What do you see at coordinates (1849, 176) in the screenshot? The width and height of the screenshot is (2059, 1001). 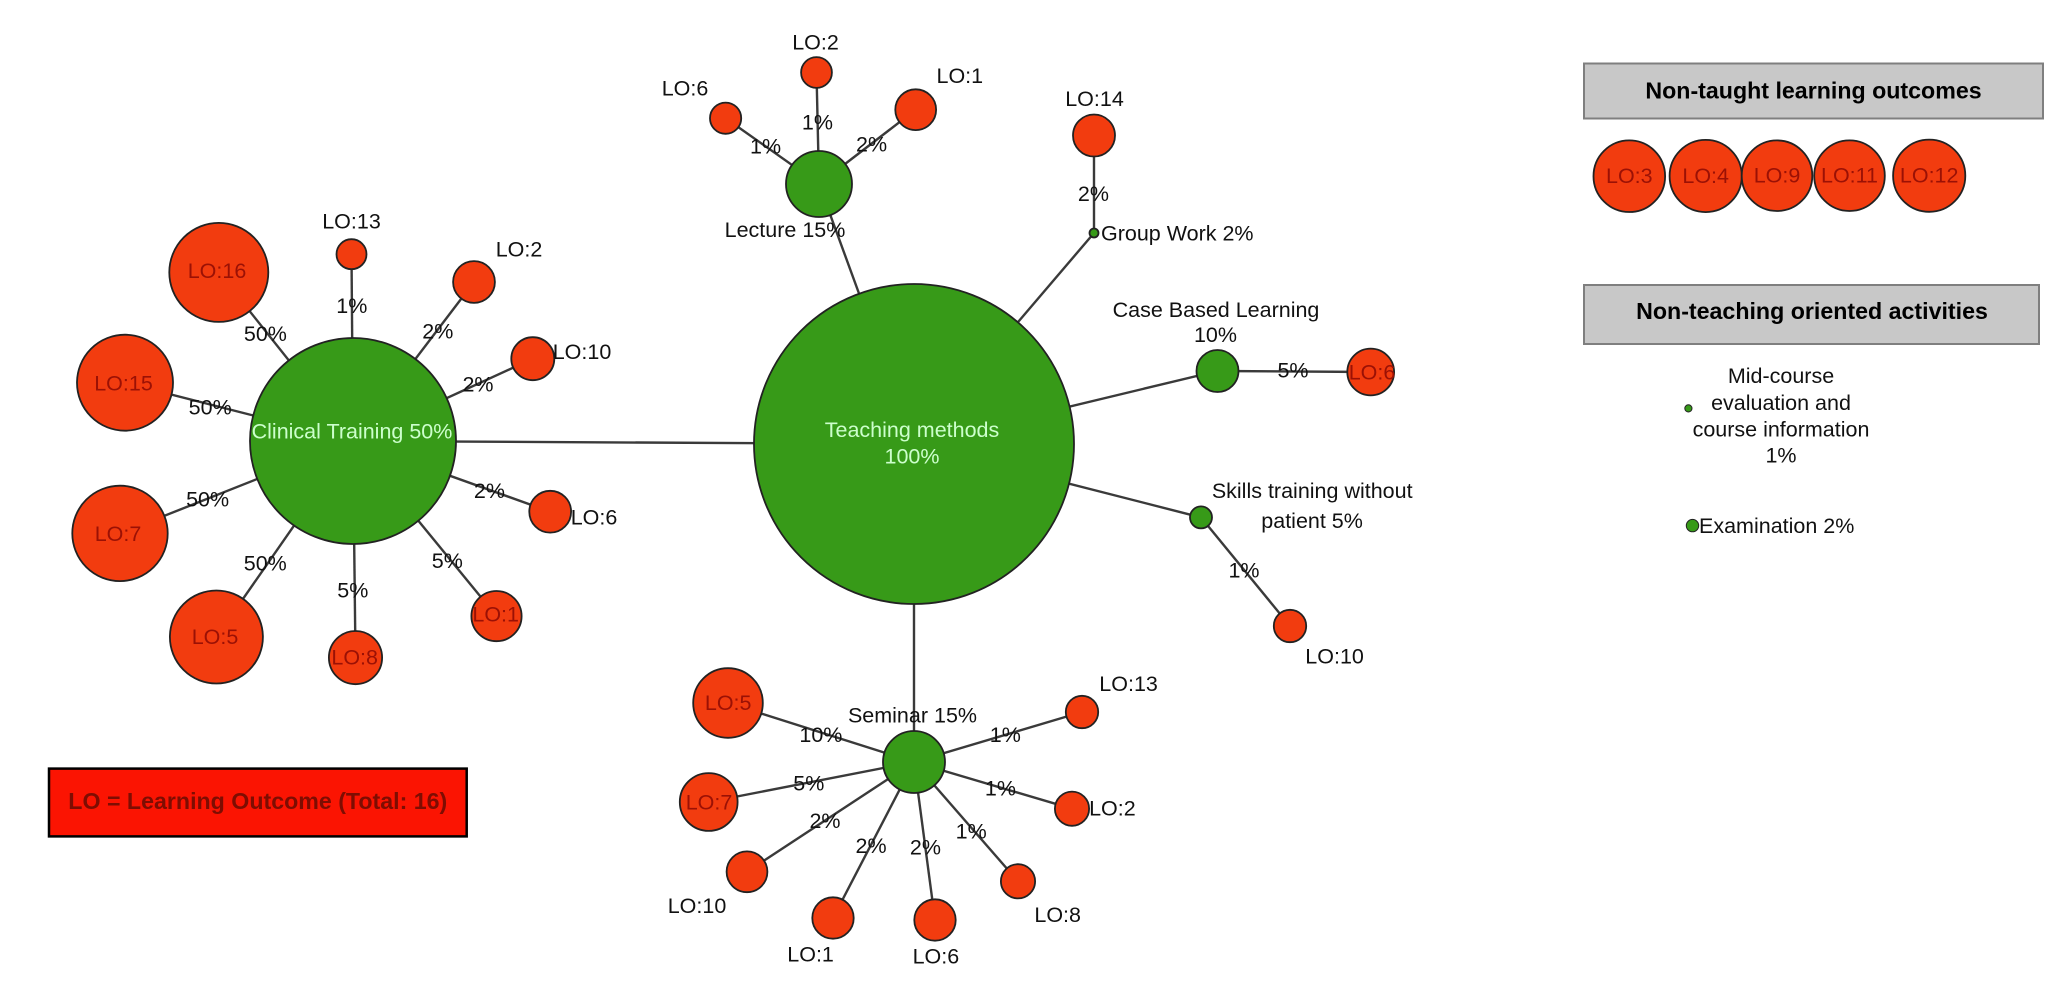 I see `svg-text: LO:11` at bounding box center [1849, 176].